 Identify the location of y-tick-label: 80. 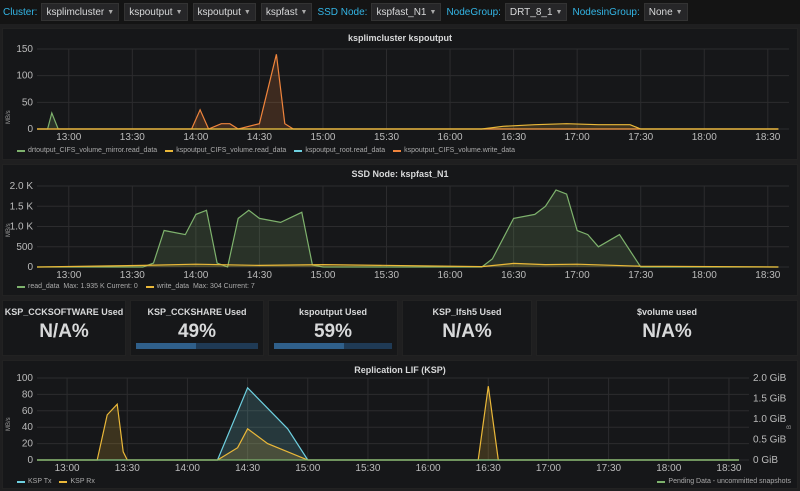
(28, 394).